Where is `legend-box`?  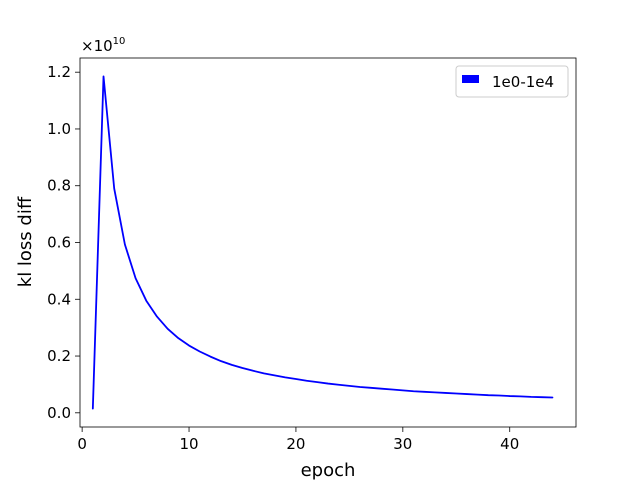
legend-box is located at coordinates (512, 81).